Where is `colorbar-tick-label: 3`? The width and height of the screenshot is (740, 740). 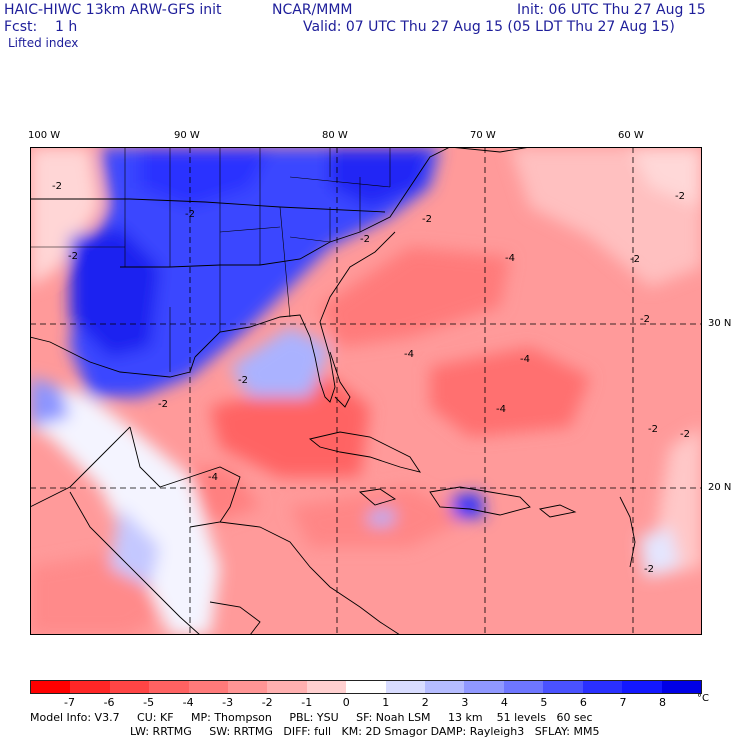
colorbar-tick-label: 3 is located at coordinates (465, 702).